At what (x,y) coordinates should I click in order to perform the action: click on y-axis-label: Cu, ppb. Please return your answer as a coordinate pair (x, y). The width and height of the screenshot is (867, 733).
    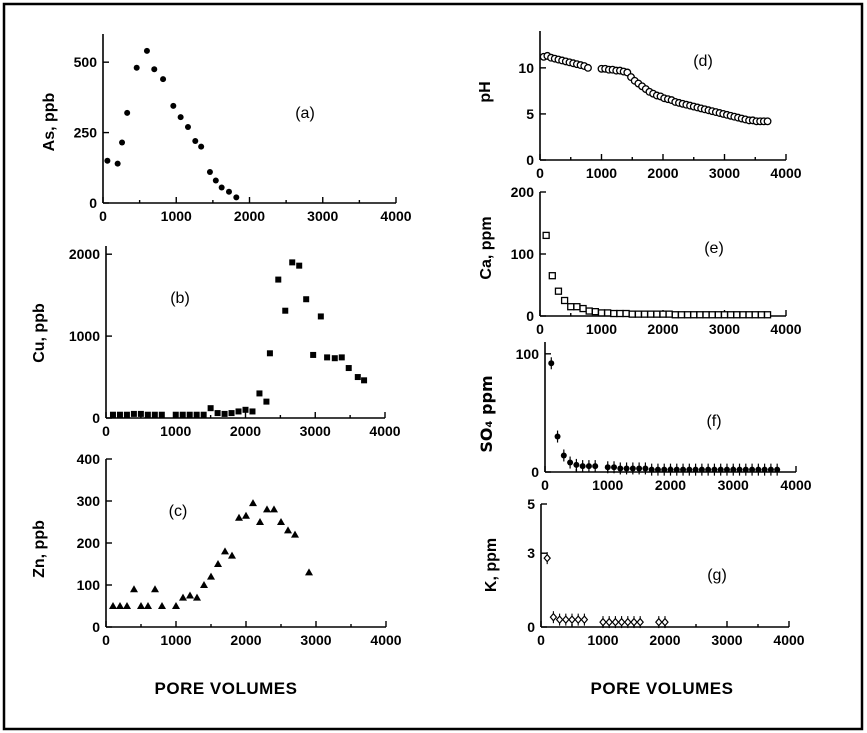
    Looking at the image, I should click on (39, 333).